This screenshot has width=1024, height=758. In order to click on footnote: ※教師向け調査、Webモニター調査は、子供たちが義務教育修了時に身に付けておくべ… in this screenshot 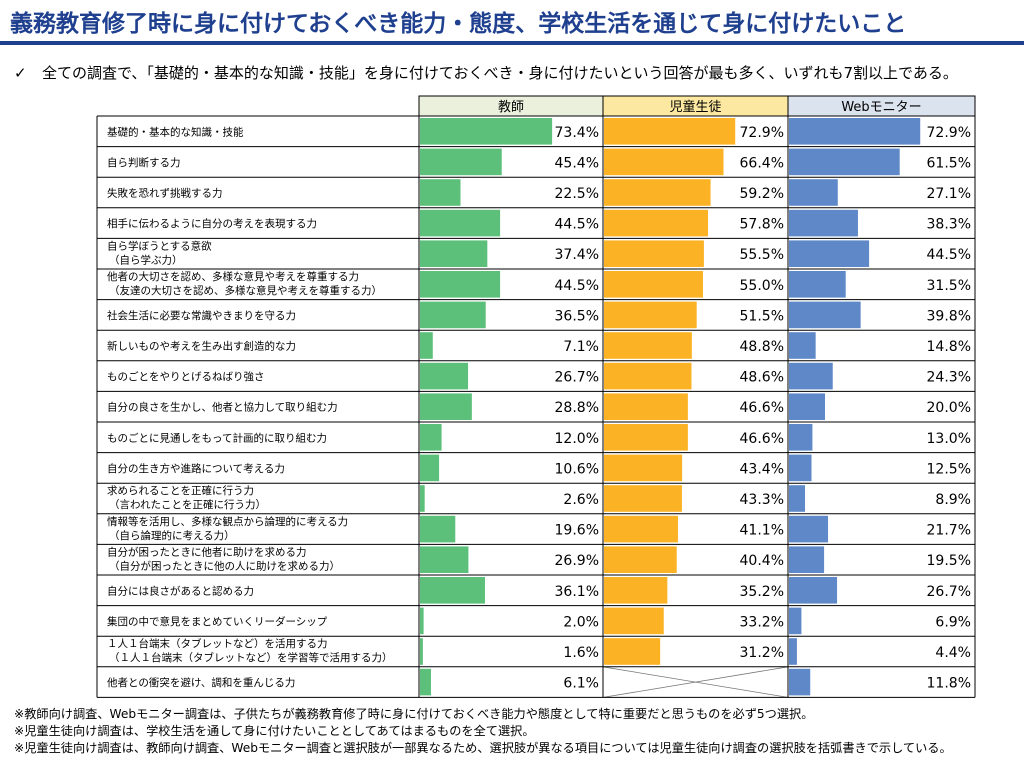, I will do `click(414, 714)`.